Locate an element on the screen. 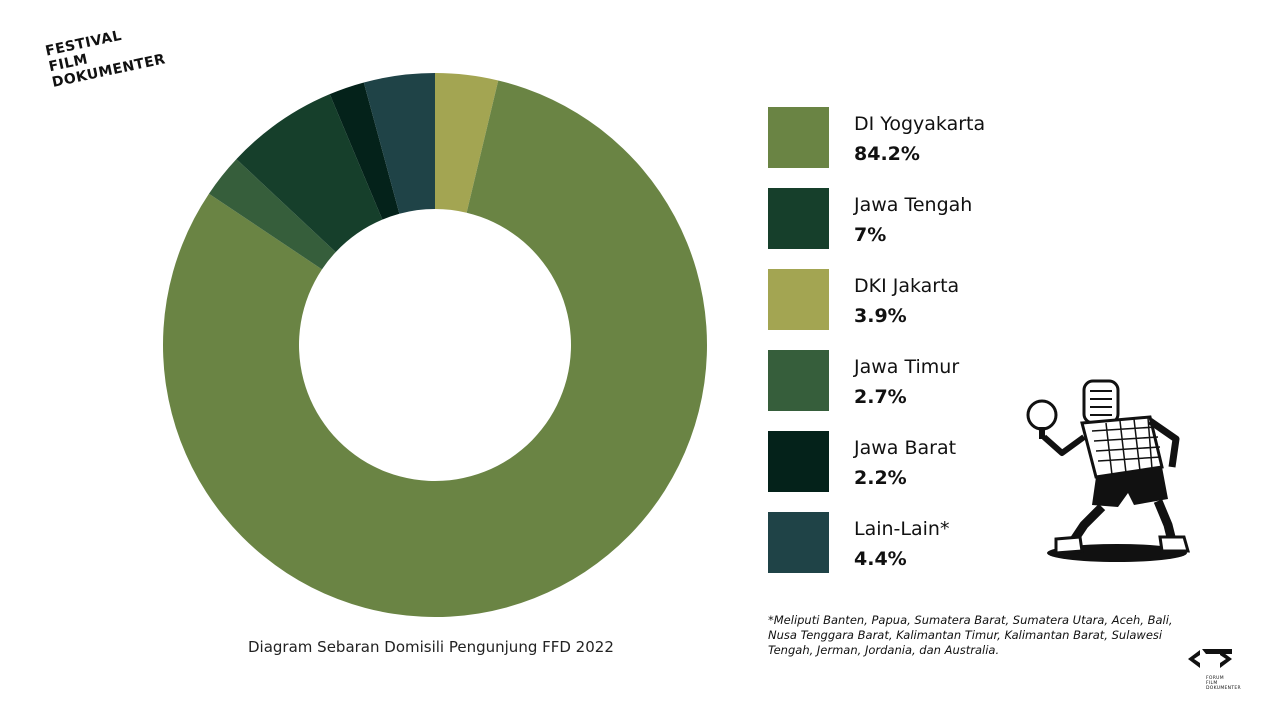  legend-item-di-yogyakarta: DI Yogyakarta 84.2% is located at coordinates (898, 137).